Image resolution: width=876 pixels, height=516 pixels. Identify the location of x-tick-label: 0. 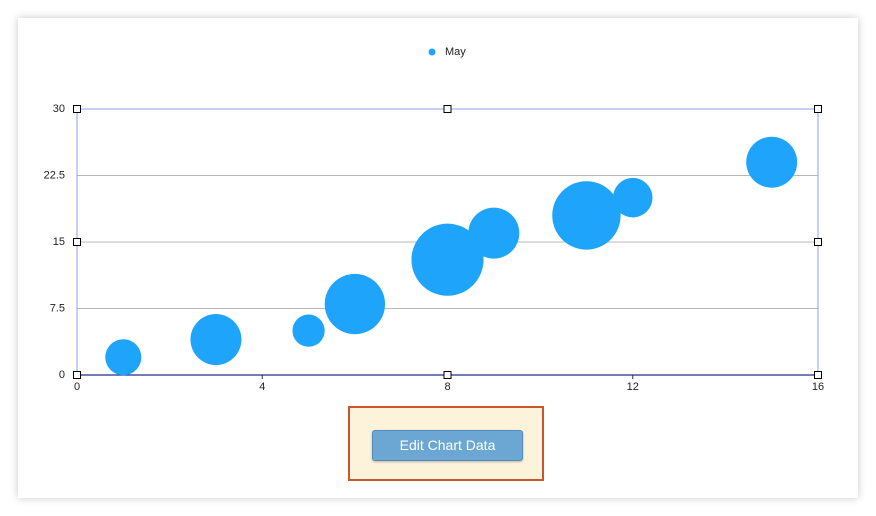
(77, 387).